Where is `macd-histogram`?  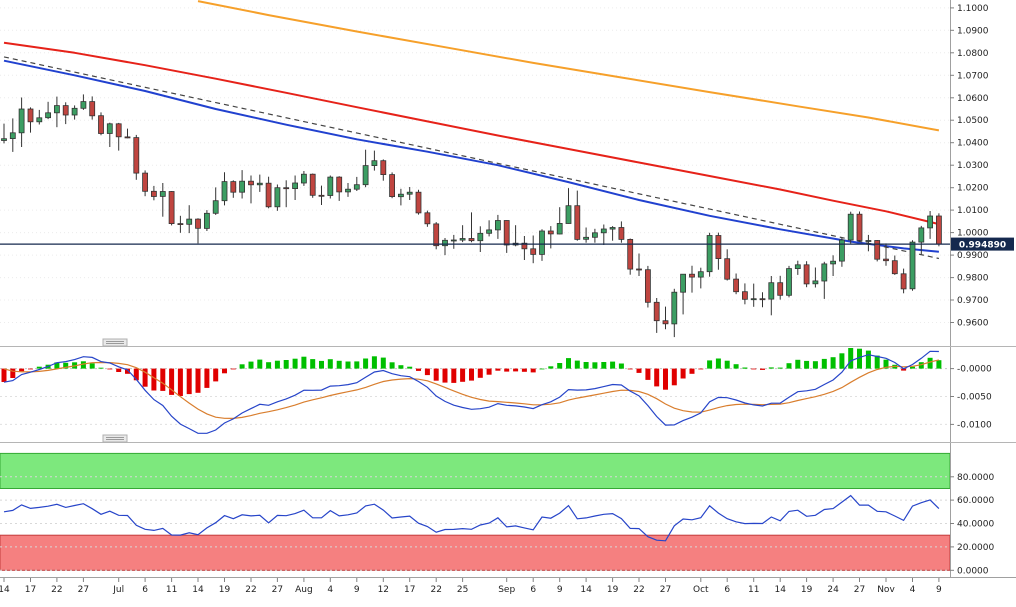 macd-histogram is located at coordinates (471, 372).